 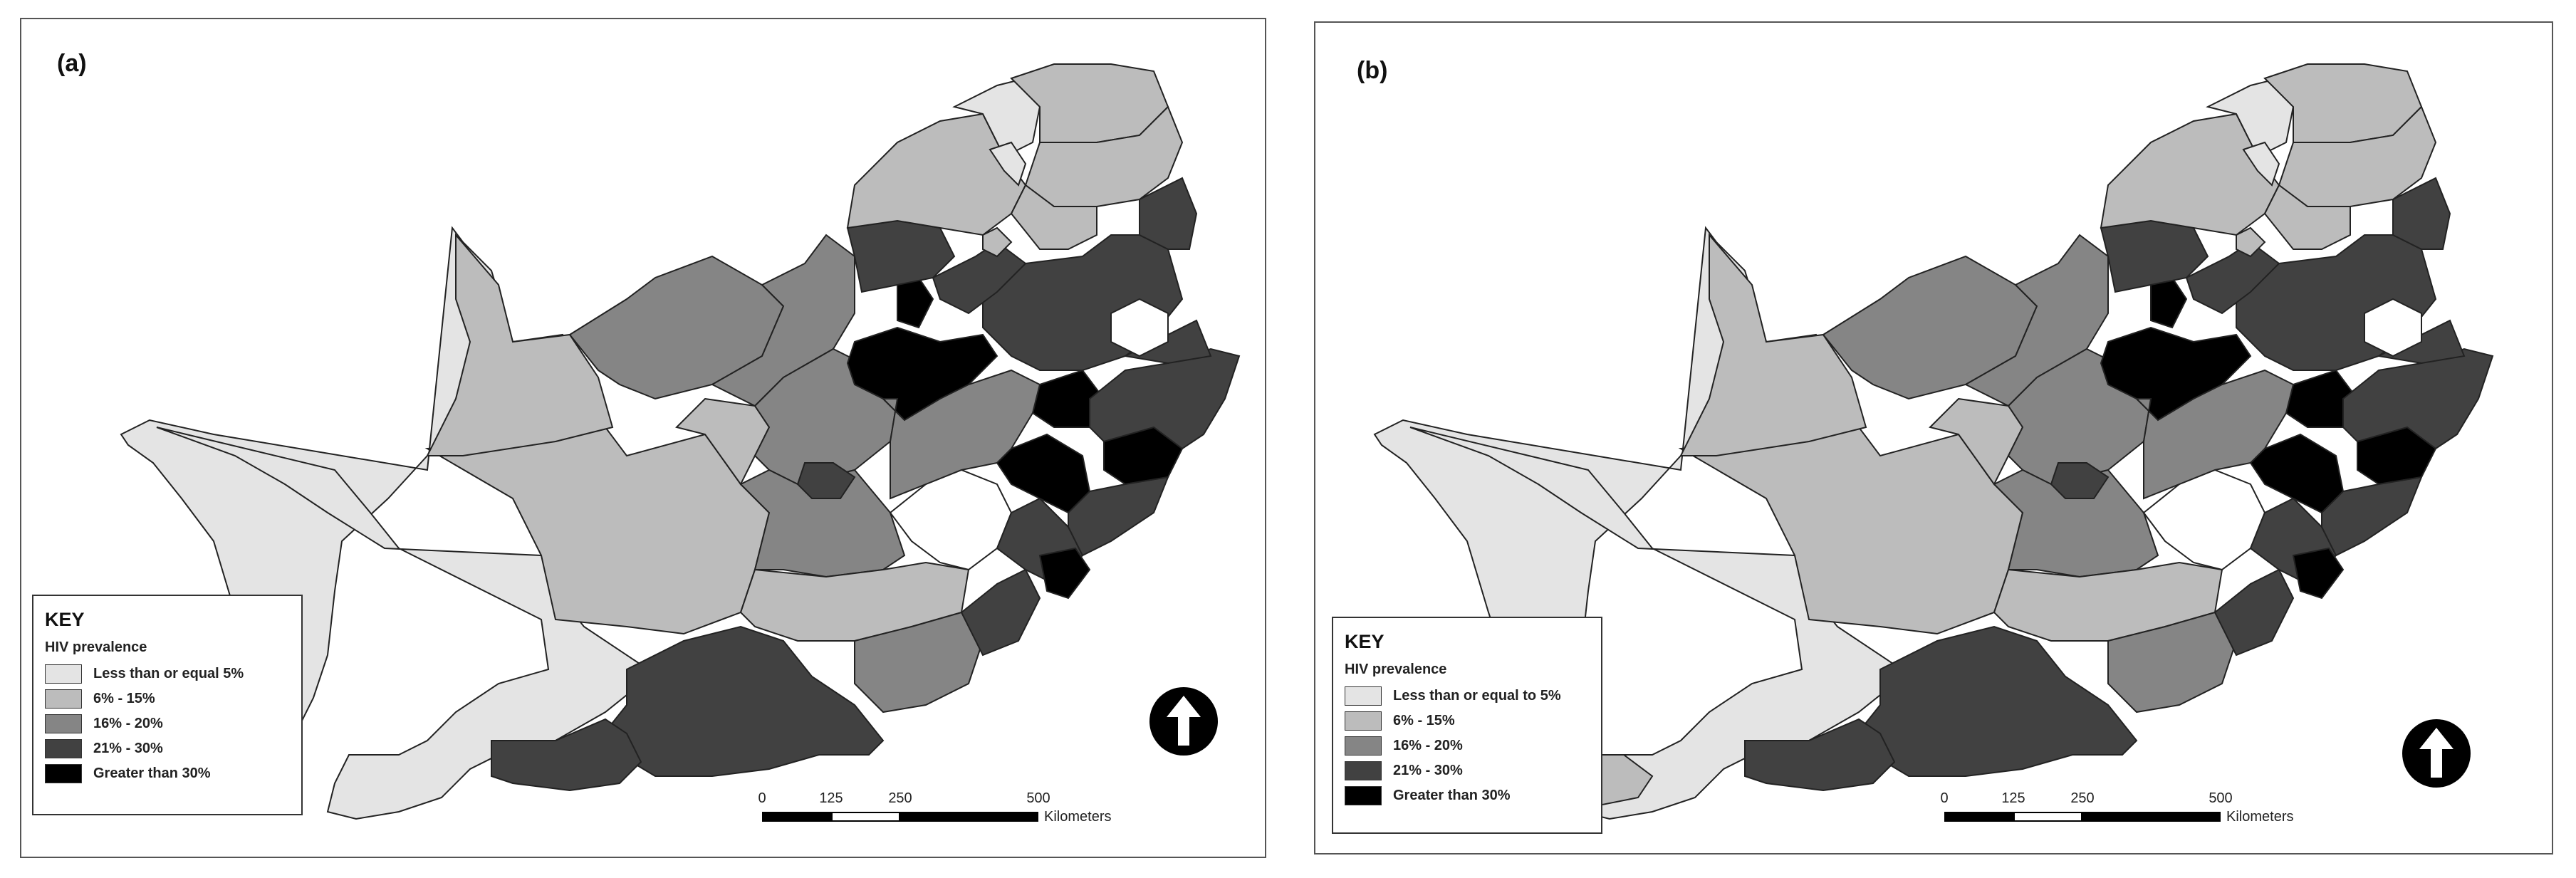 I want to click on panel-label: (b), so click(x=1372, y=70).